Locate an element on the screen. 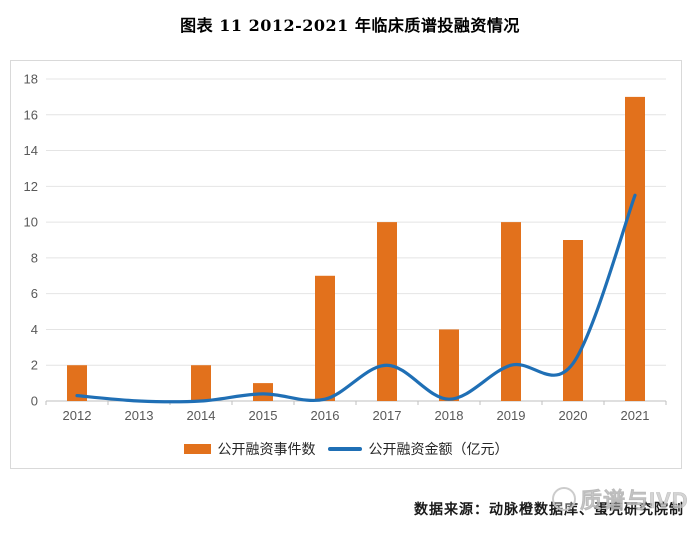 The image size is (700, 541). x-axis-tick-label: 2017 is located at coordinates (387, 415).